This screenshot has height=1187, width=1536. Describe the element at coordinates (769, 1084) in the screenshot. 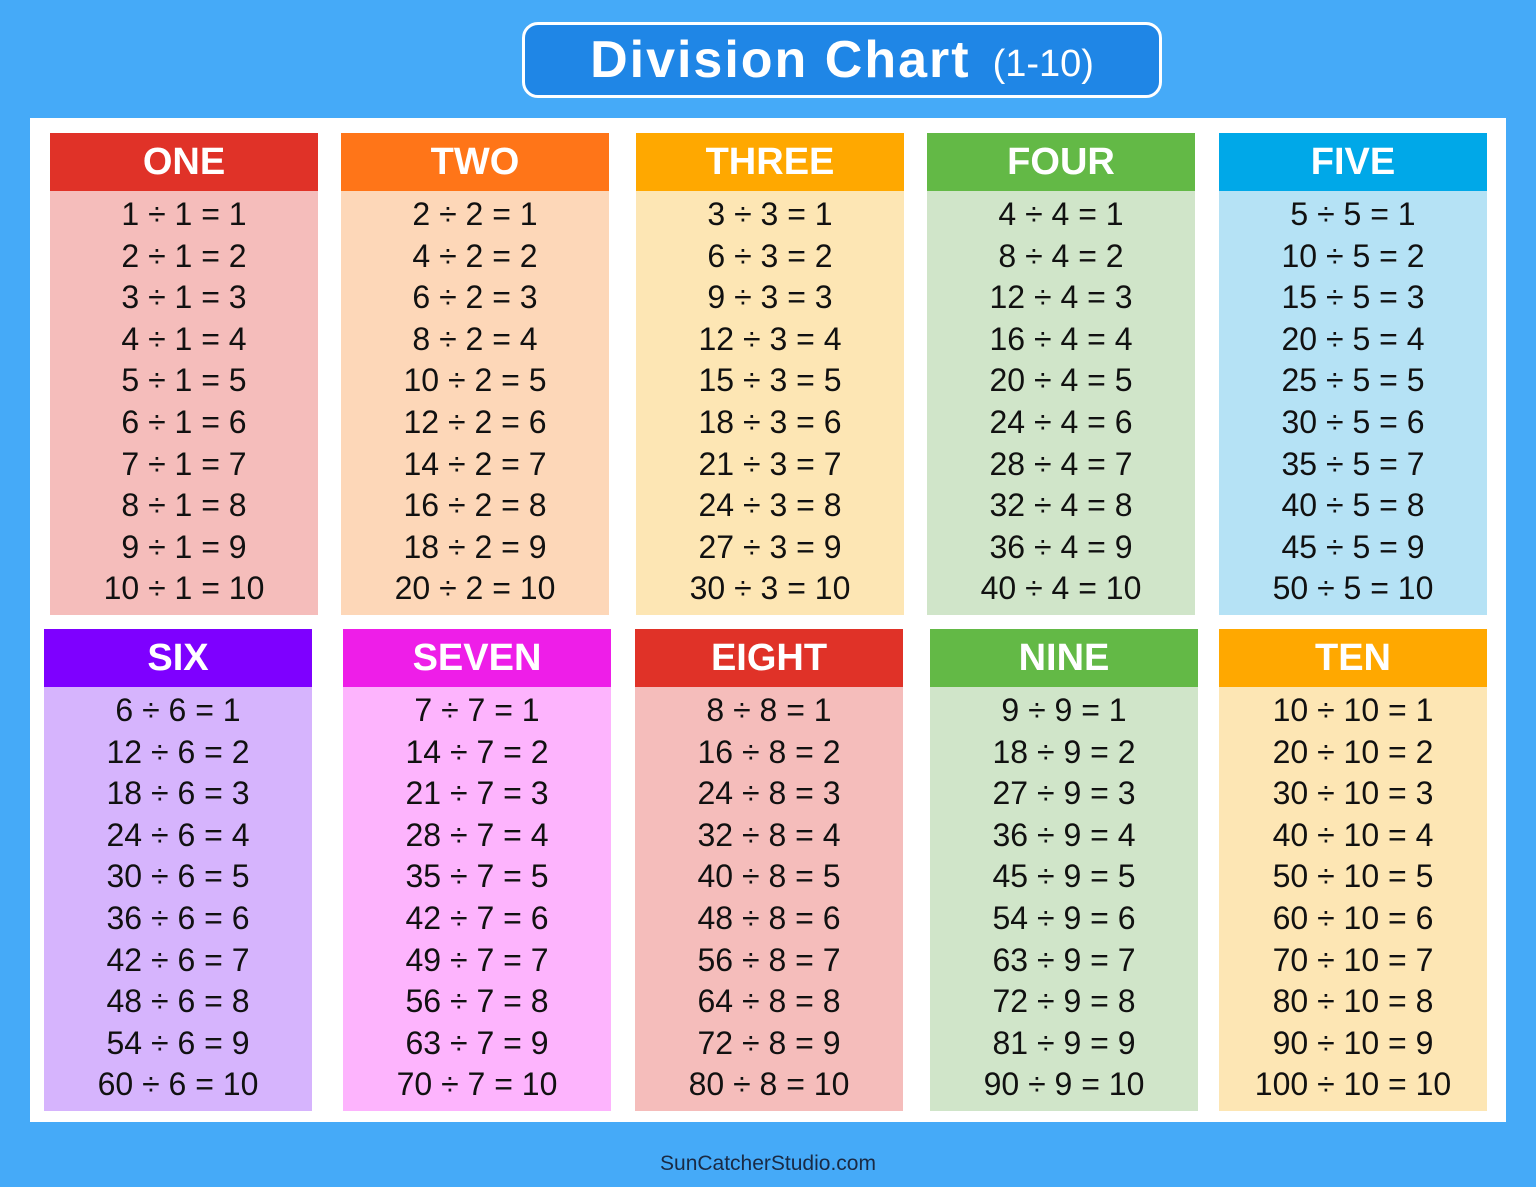

I see `equation: 80 ÷ 8 = 10` at that location.